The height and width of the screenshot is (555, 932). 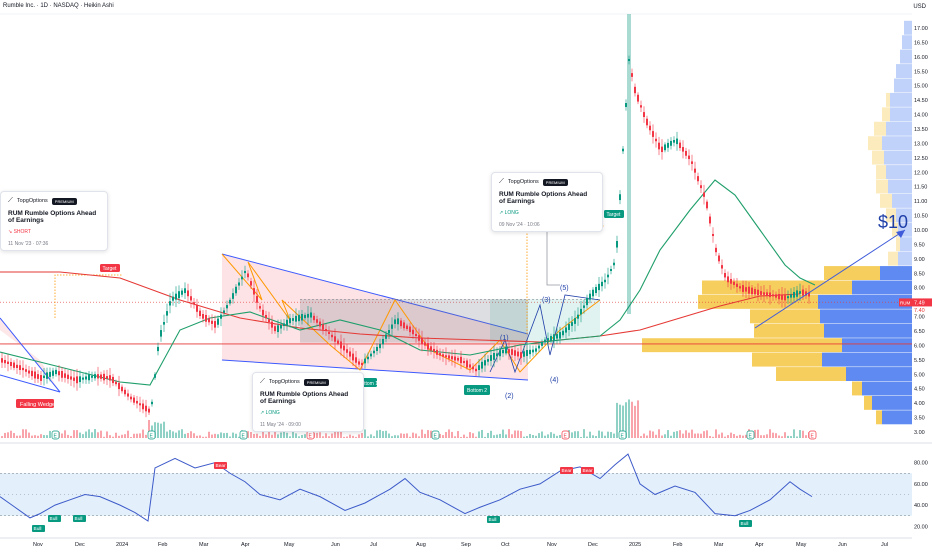 What do you see at coordinates (921, 43) in the screenshot?
I see `price-tick-label: 16.50` at bounding box center [921, 43].